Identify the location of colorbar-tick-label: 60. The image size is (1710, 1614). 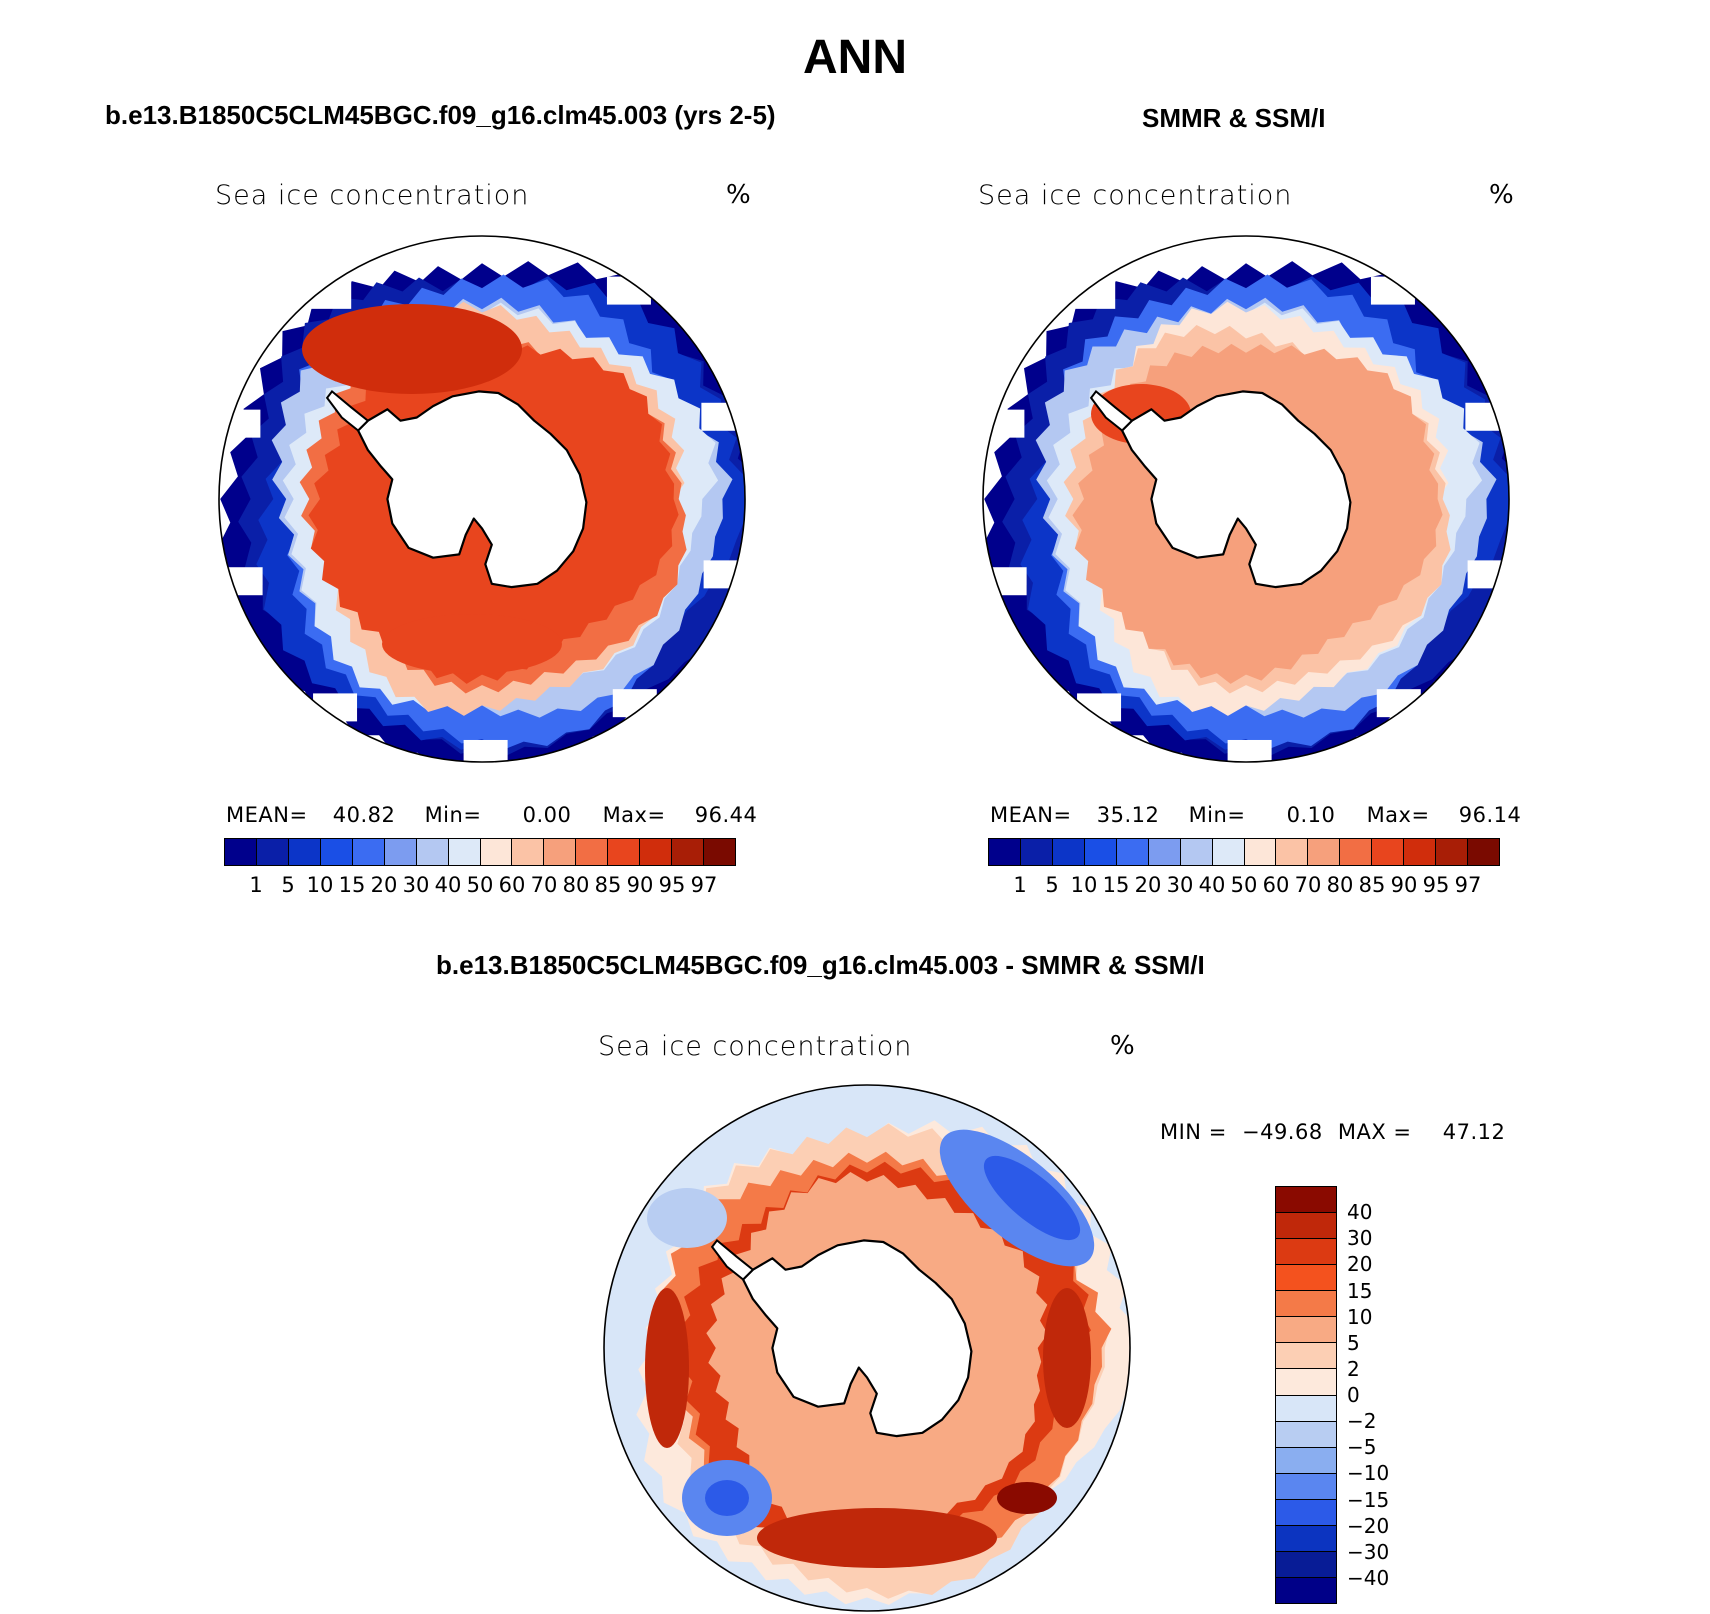
(512, 885).